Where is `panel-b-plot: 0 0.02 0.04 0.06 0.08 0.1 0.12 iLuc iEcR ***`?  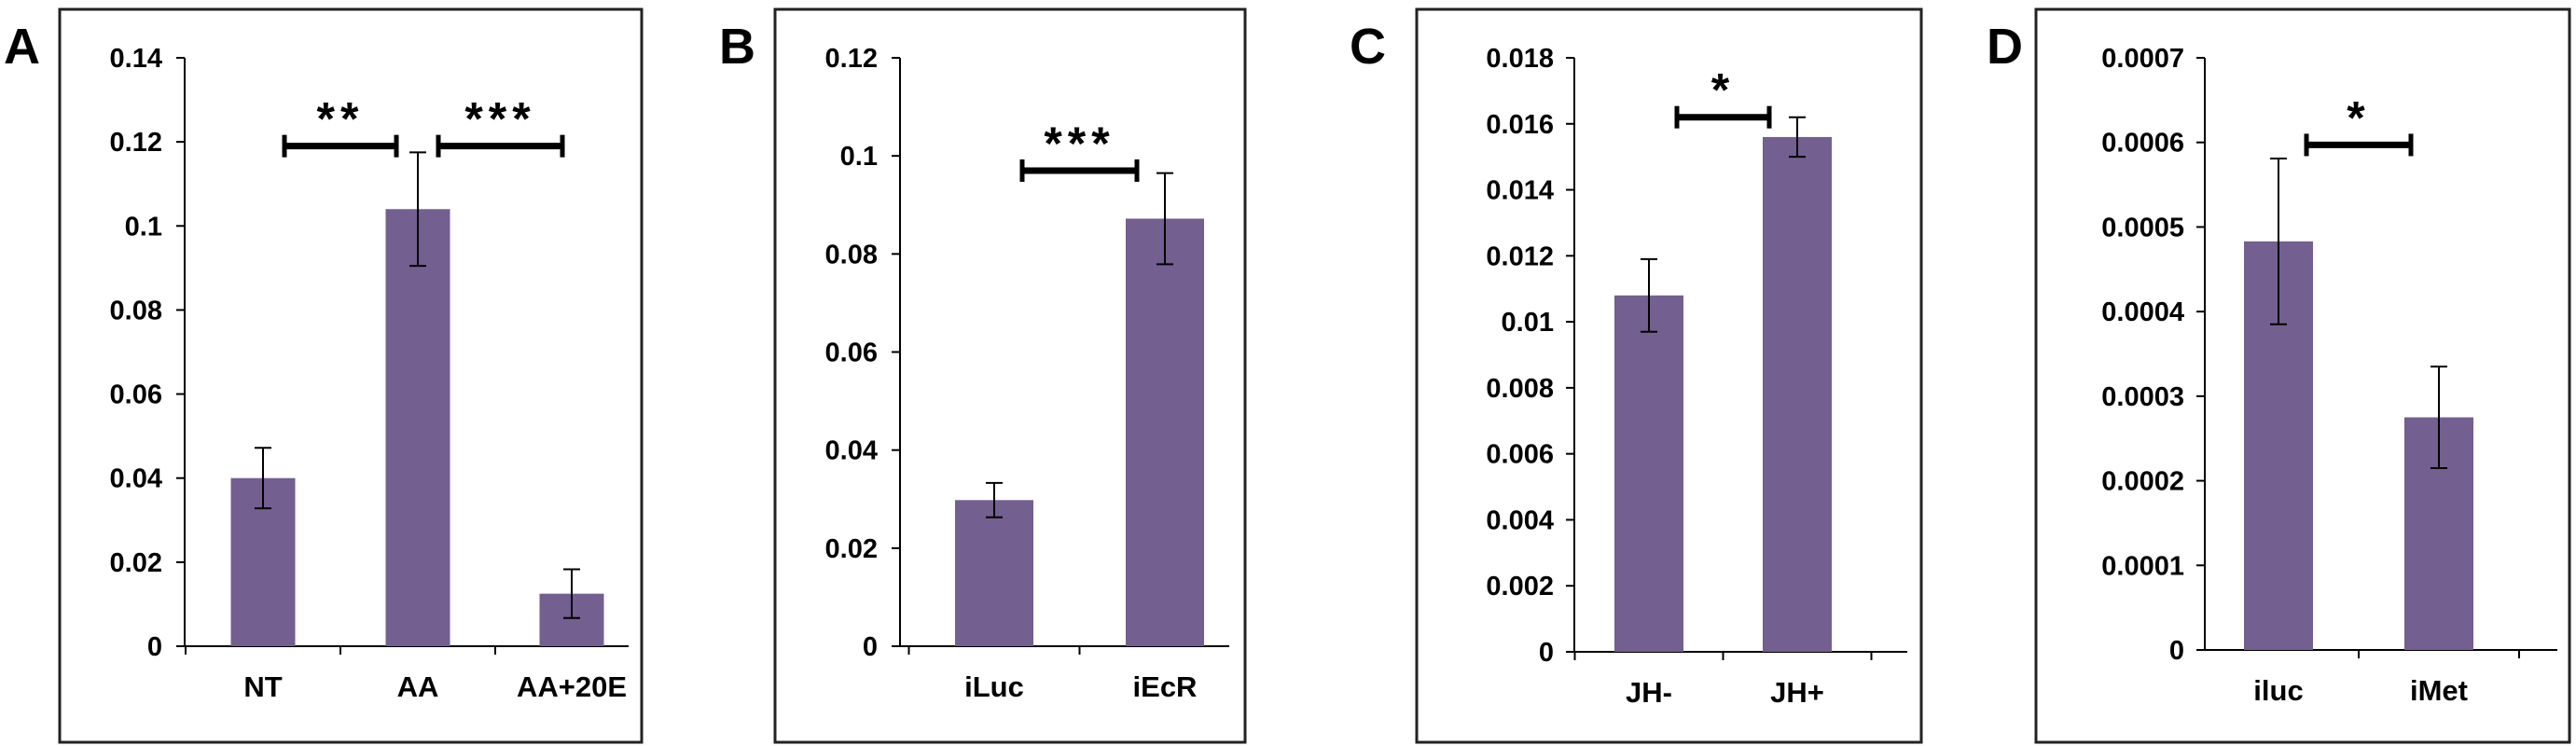
panel-b-plot: 0 0.02 0.04 0.06 0.08 0.1 0.12 iLuc iEcR *** is located at coordinates (1027, 373).